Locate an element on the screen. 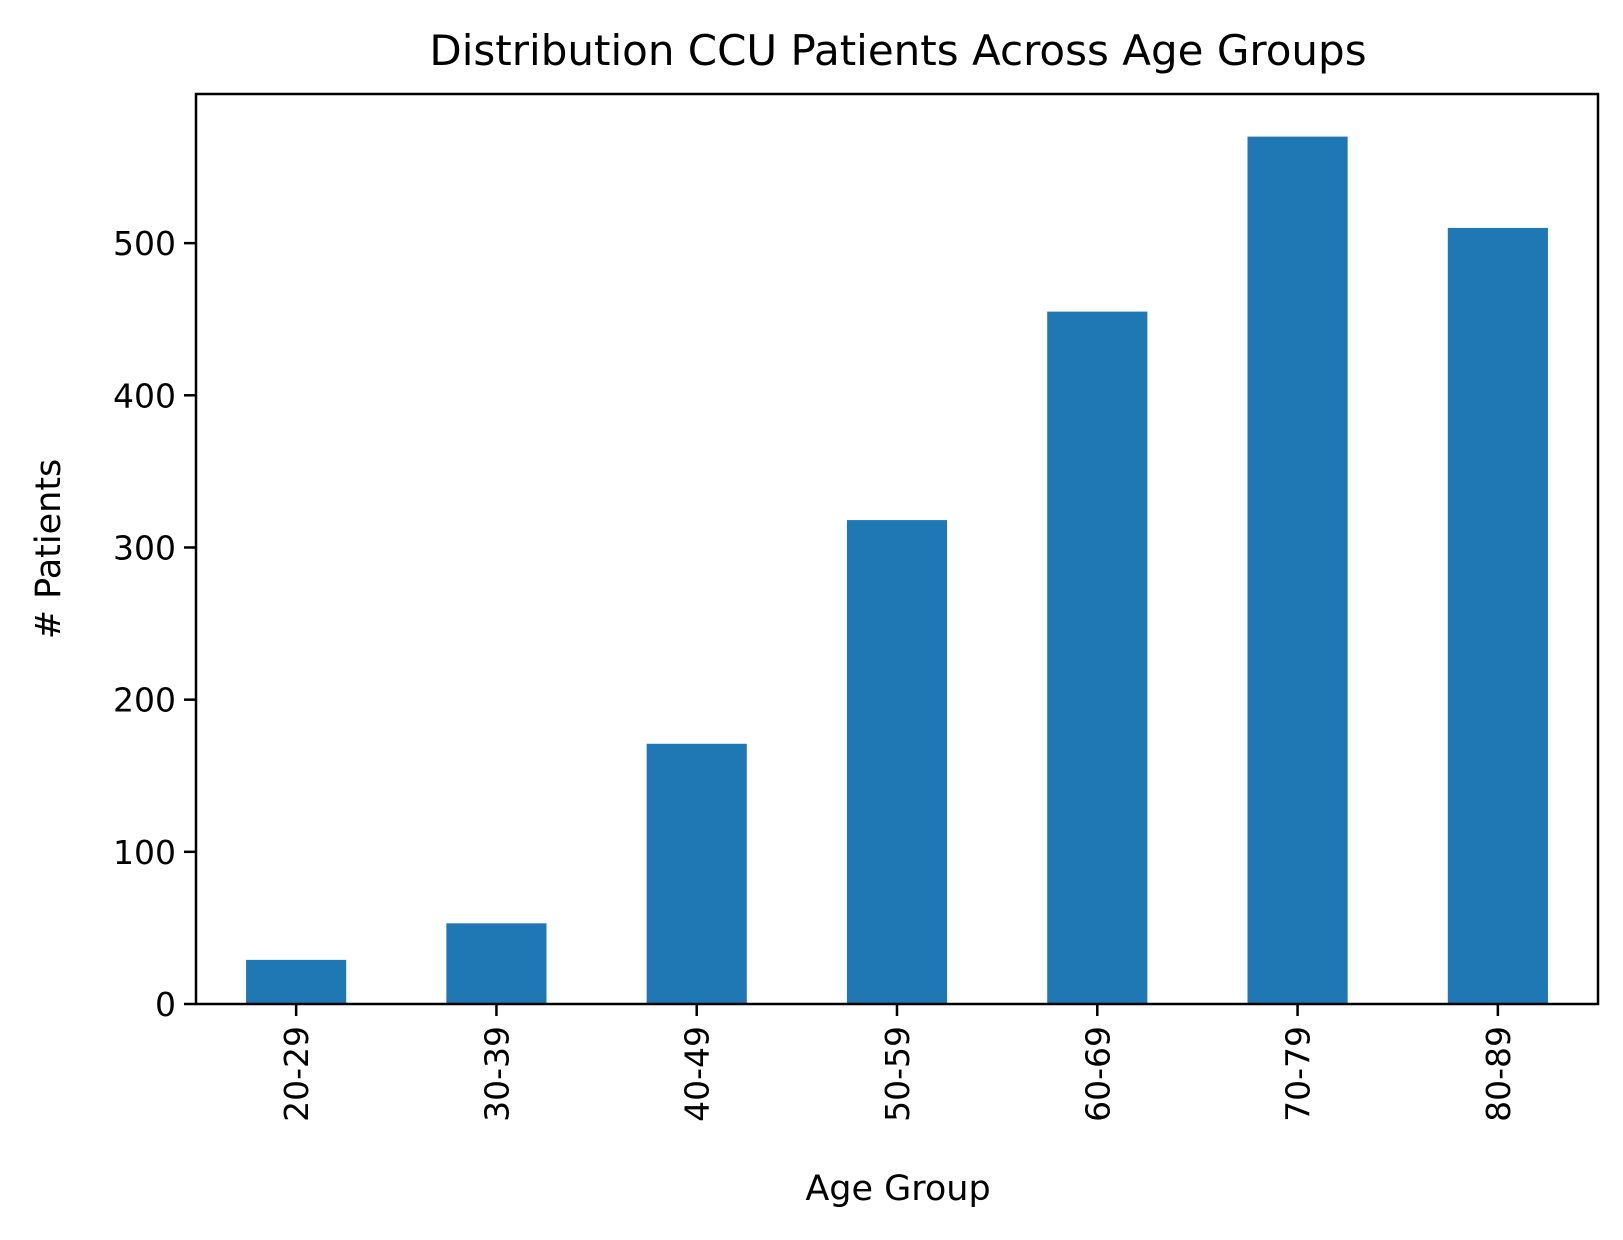 This screenshot has width=1623, height=1240. x-axis-ticks: 20-29 30-39 40-49 50-59 60-69 70-79 80-89 is located at coordinates (897, 1063).